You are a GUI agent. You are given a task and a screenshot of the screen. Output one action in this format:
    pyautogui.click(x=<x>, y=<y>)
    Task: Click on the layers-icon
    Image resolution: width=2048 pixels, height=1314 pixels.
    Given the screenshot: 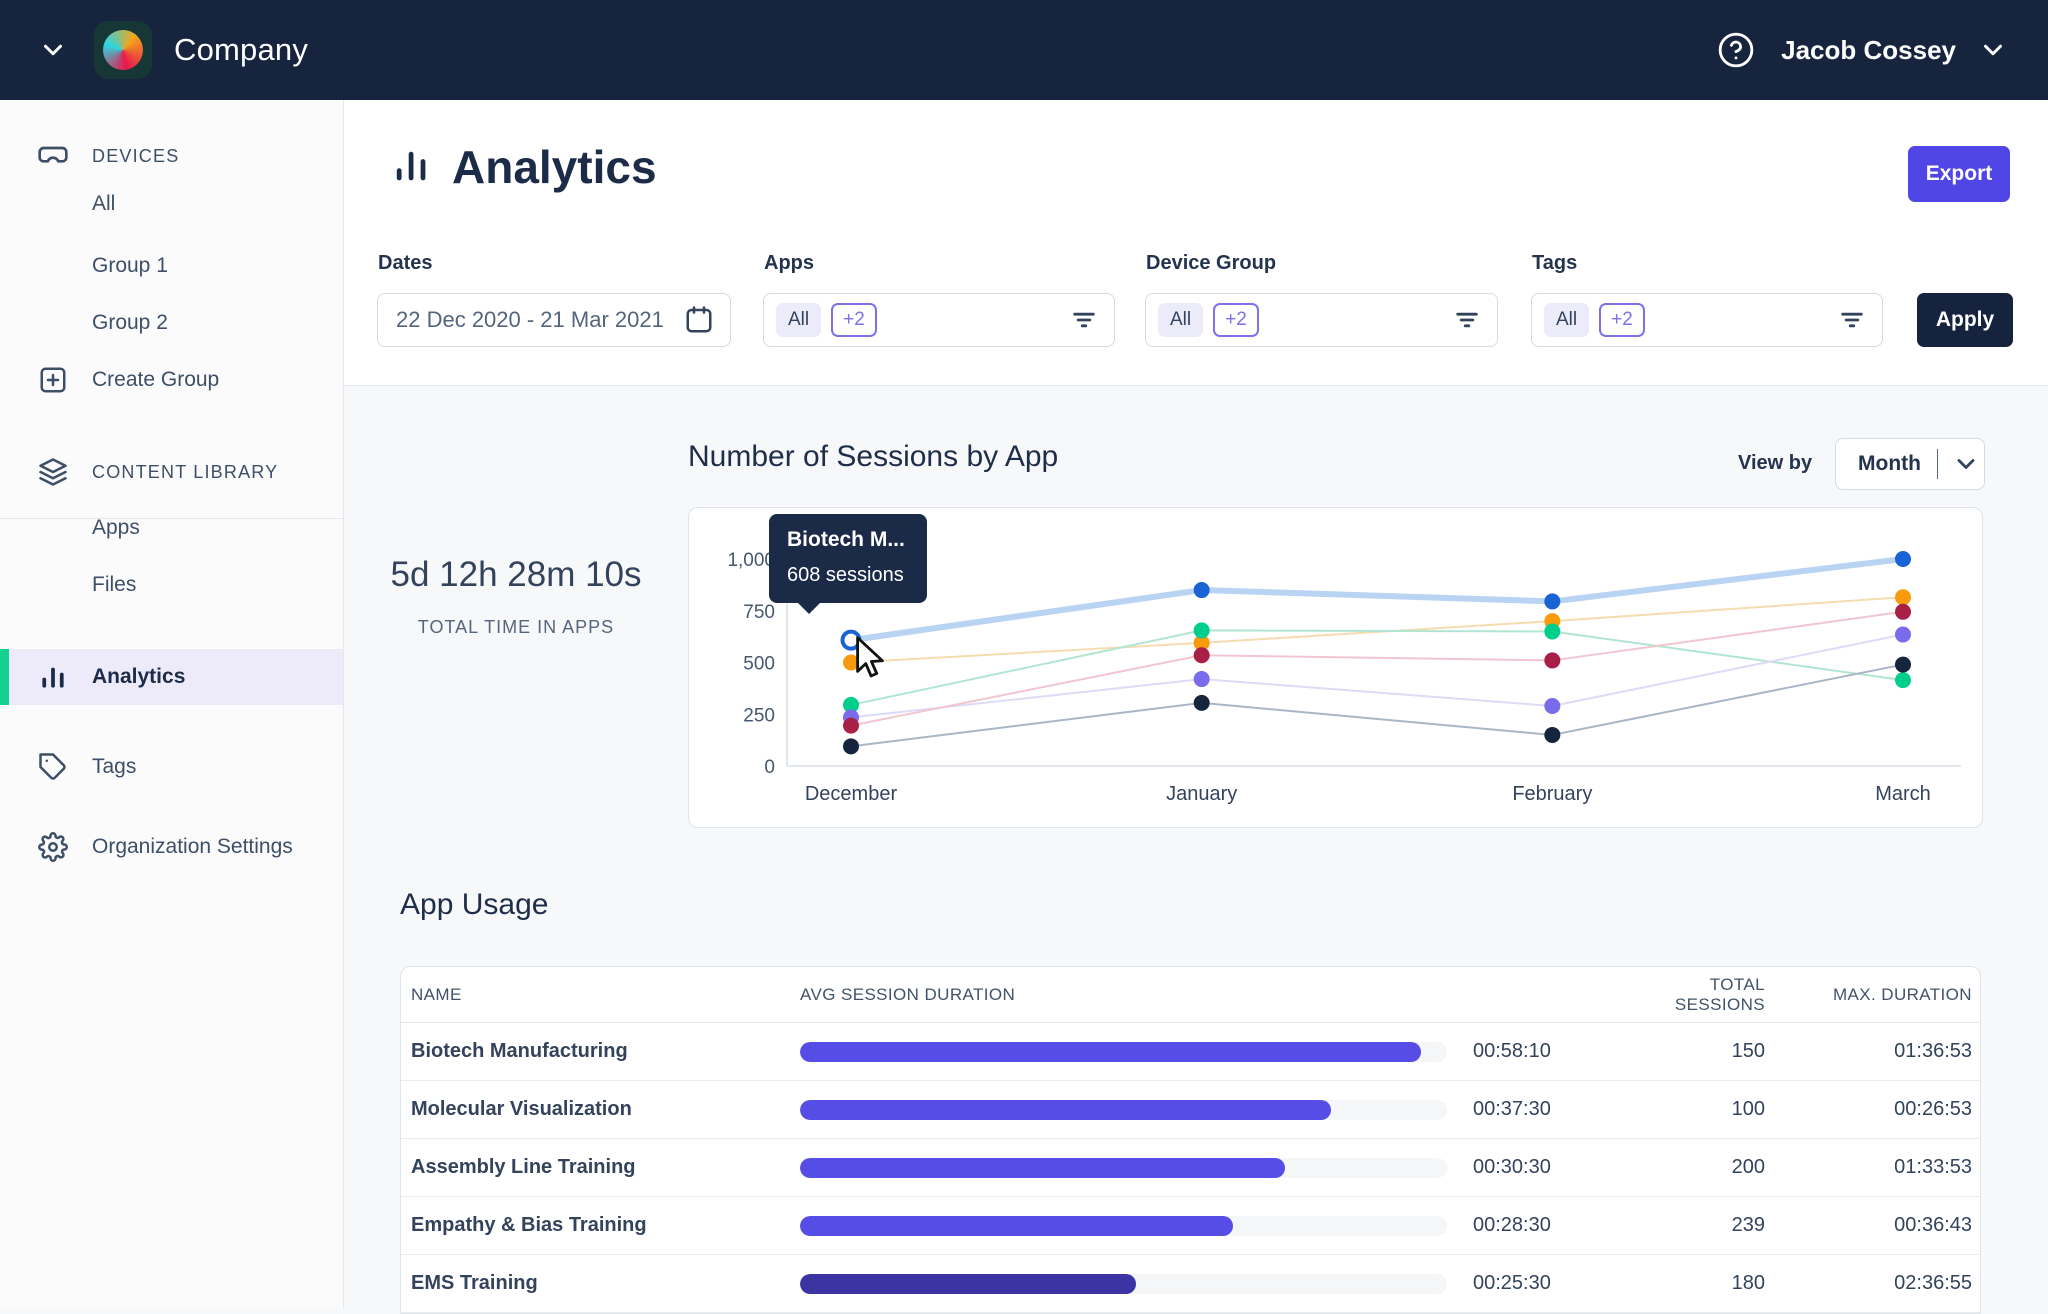 What is the action you would take?
    pyautogui.click(x=53, y=472)
    